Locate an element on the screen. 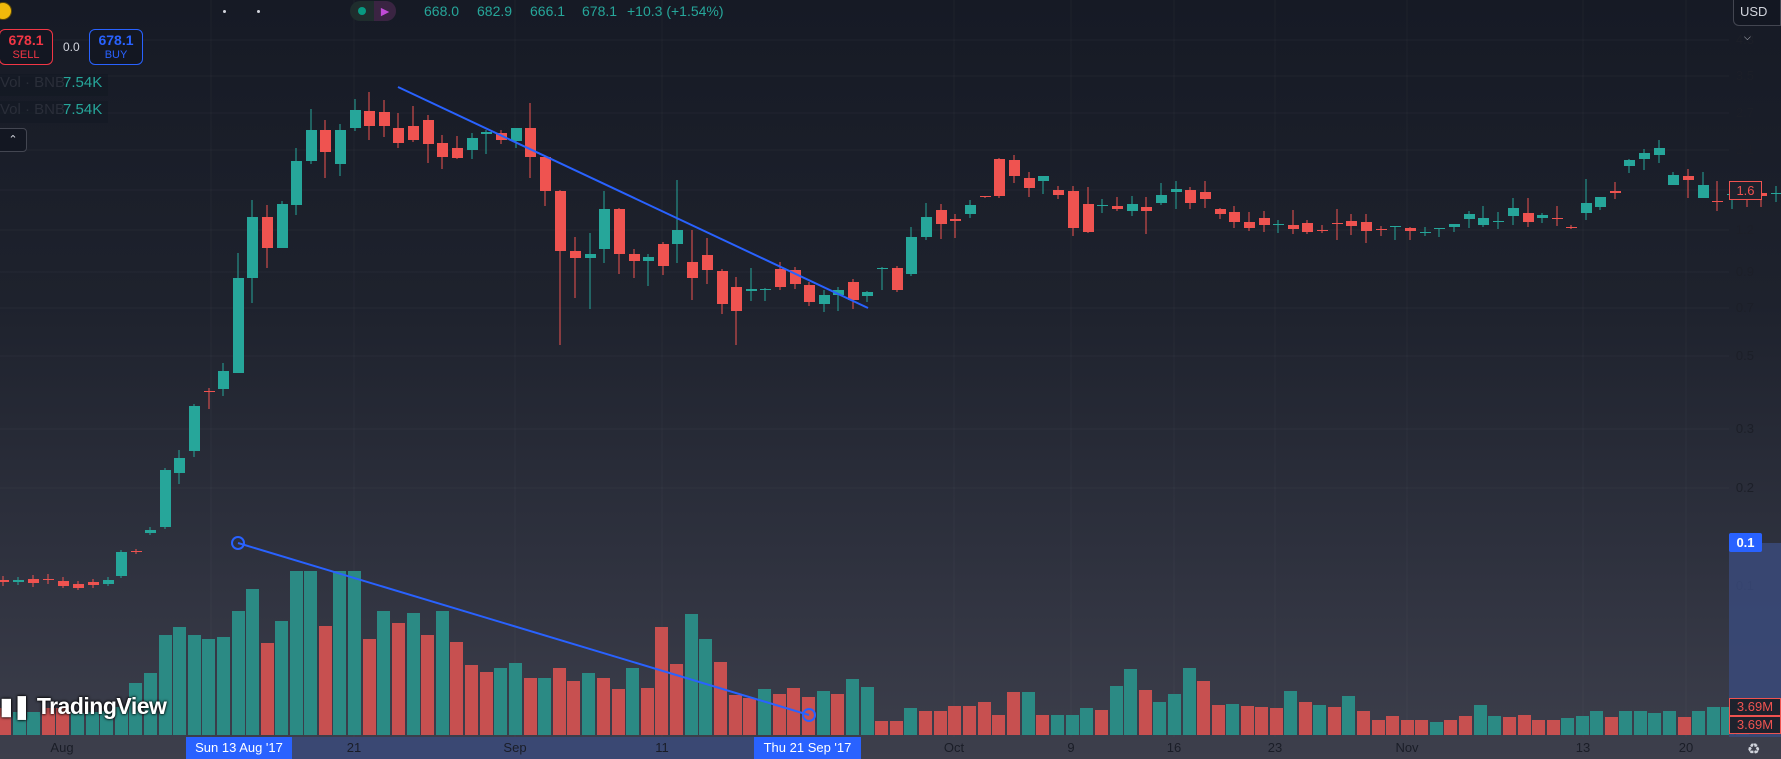  price-axis-label: 1.2 is located at coordinates (1744, 229).